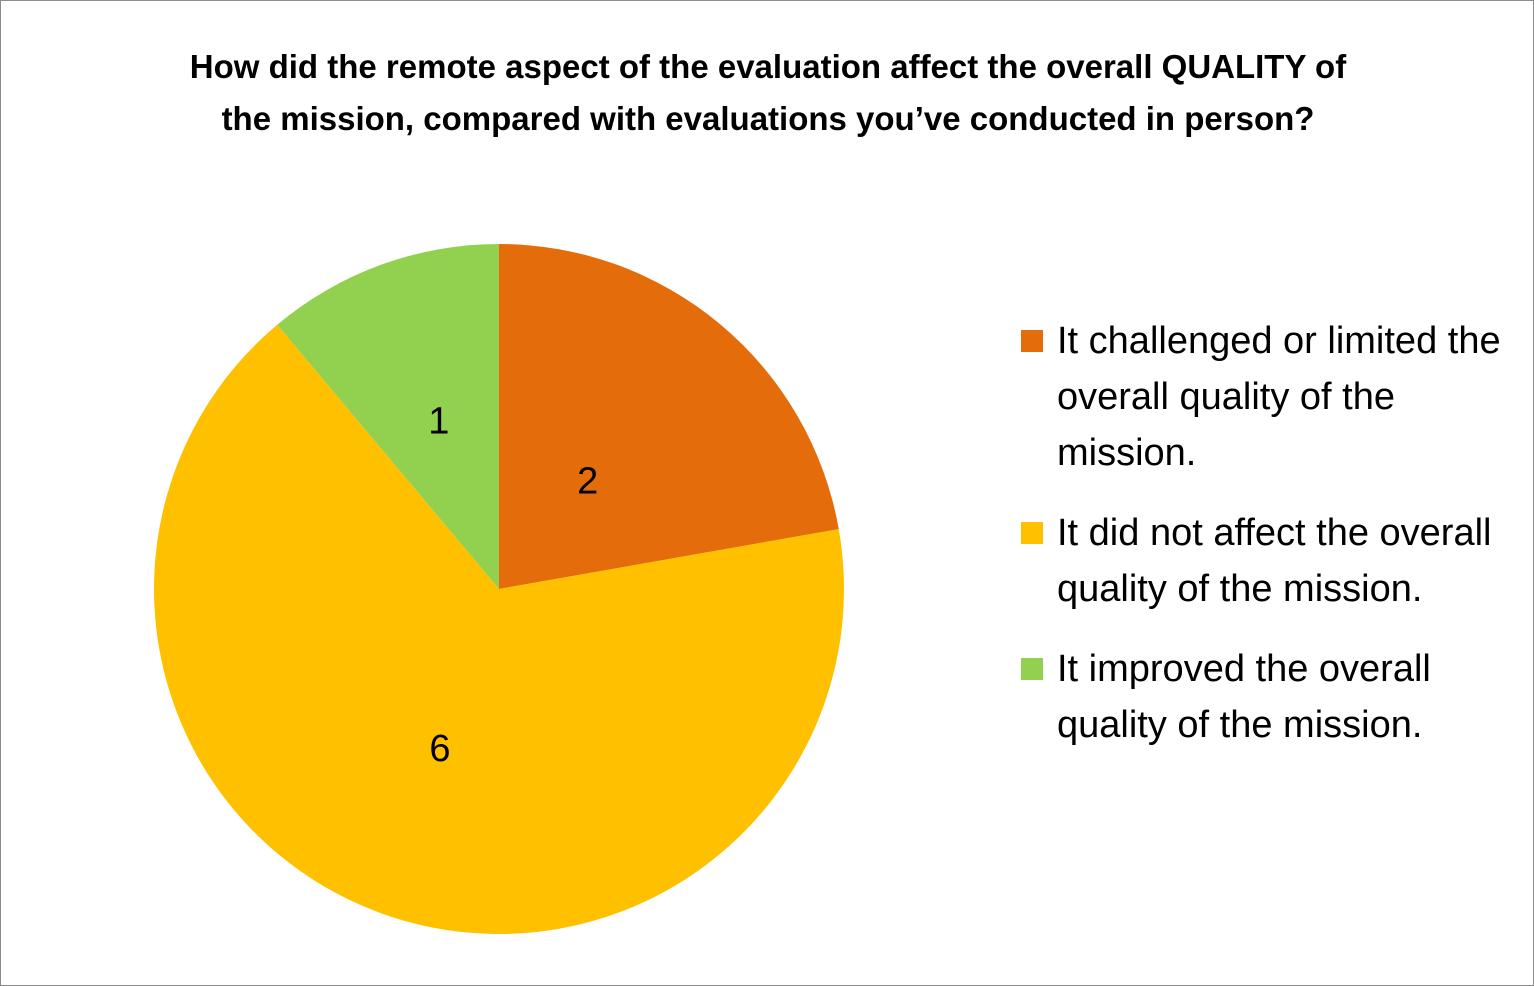  Describe the element at coordinates (1032, 341) in the screenshot. I see `legend-swatch-challenged` at that location.